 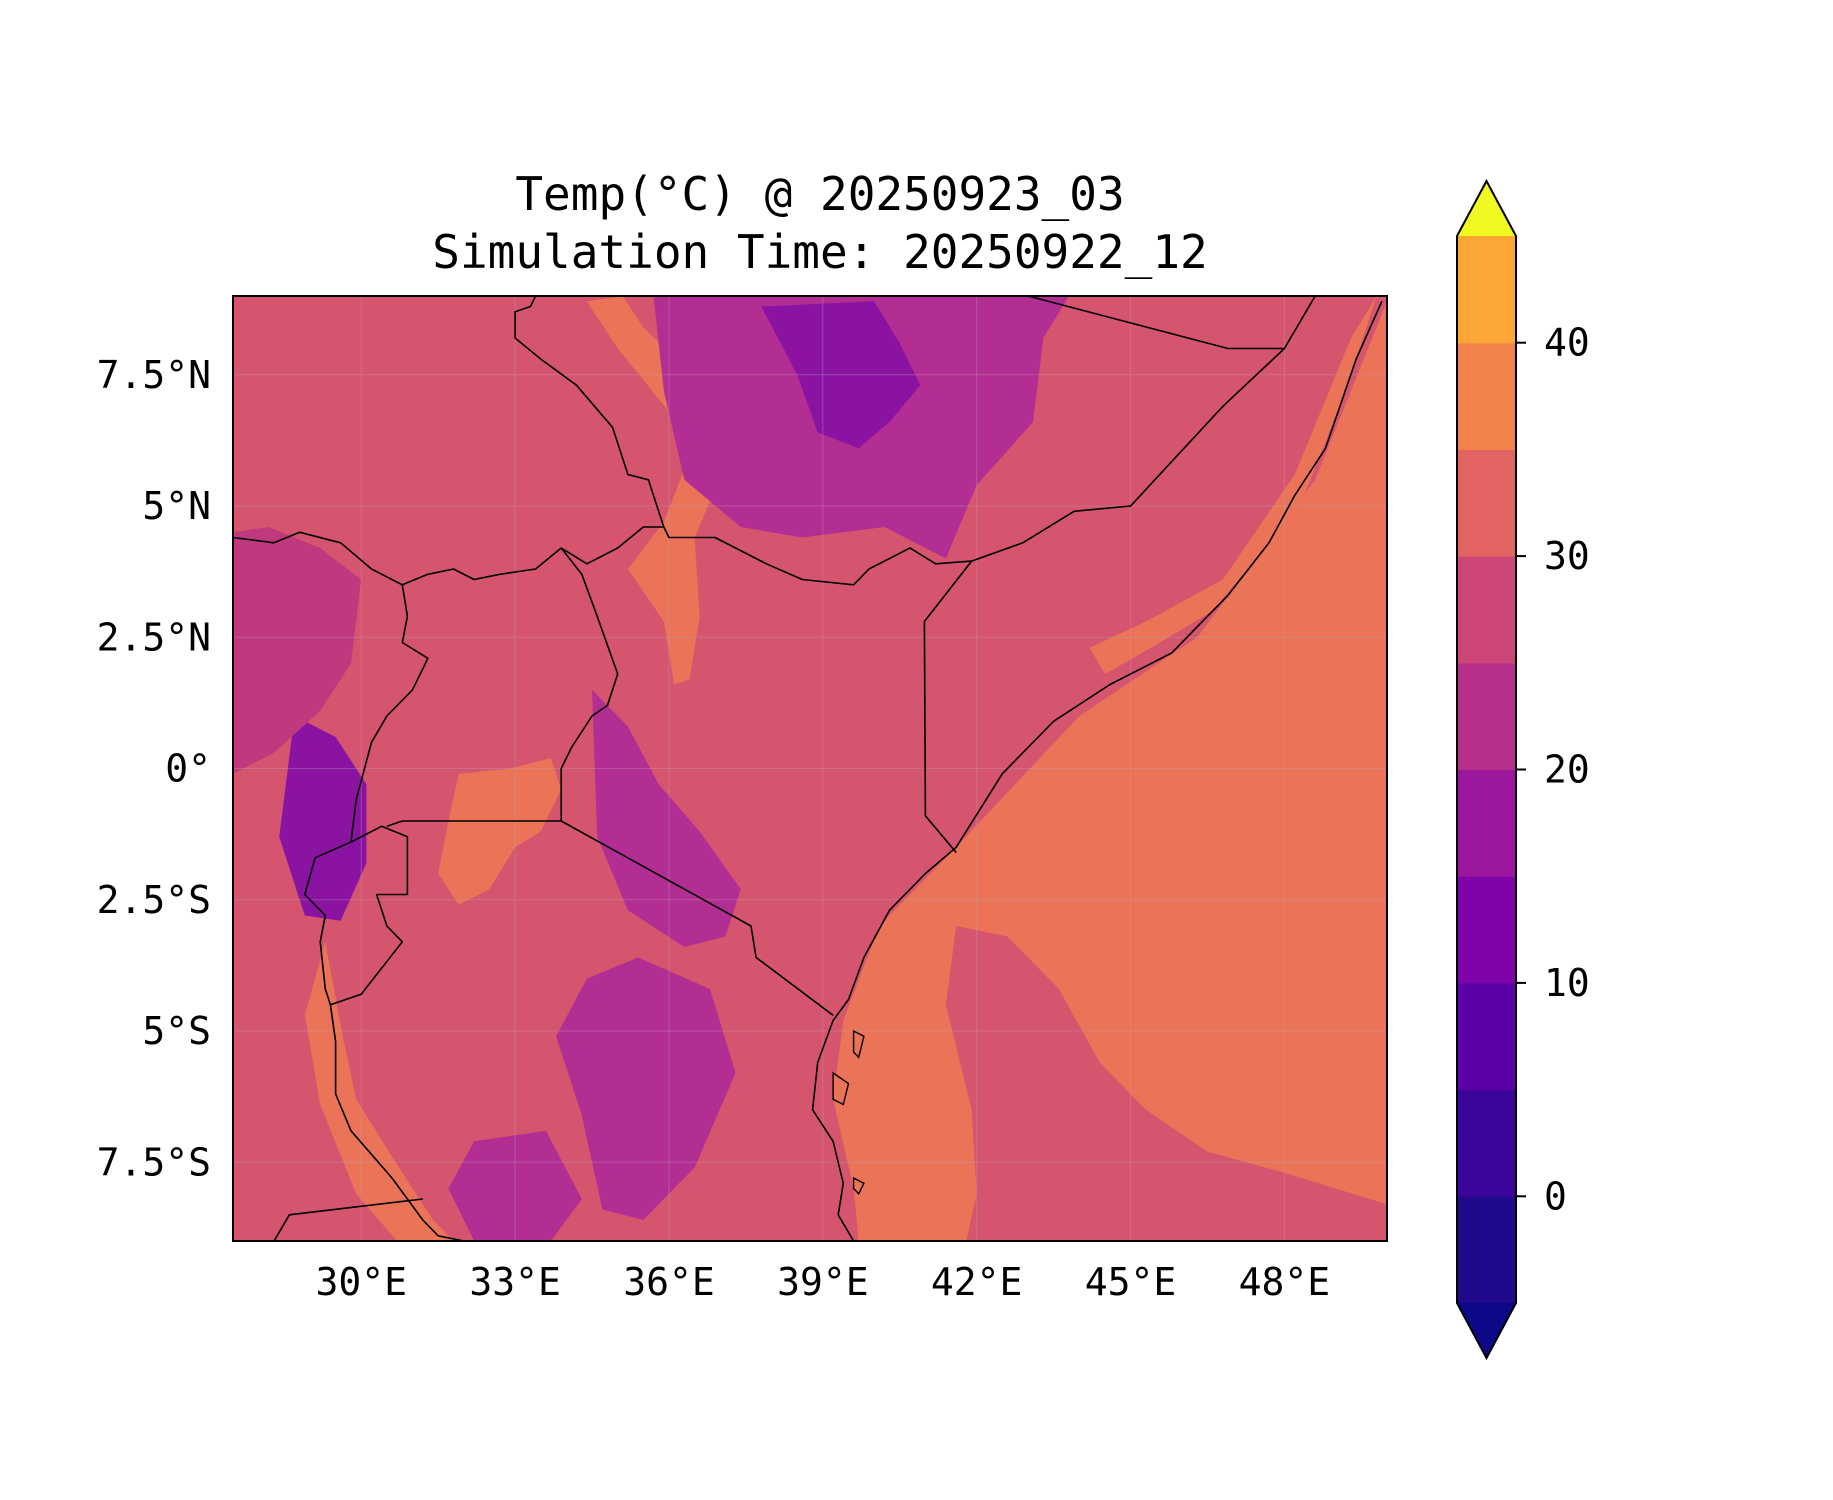 What do you see at coordinates (397, 558) in the screenshot?
I see `border-south-sudan-border` at bounding box center [397, 558].